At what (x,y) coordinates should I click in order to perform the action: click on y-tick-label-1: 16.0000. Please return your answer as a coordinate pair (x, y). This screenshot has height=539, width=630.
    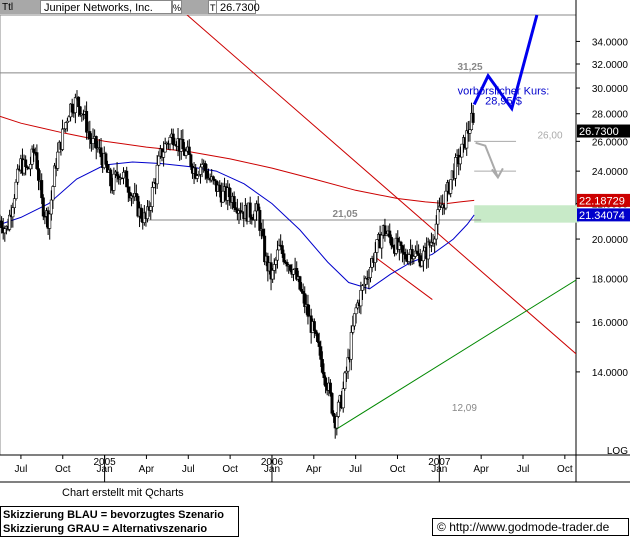
    Looking at the image, I should click on (610, 323).